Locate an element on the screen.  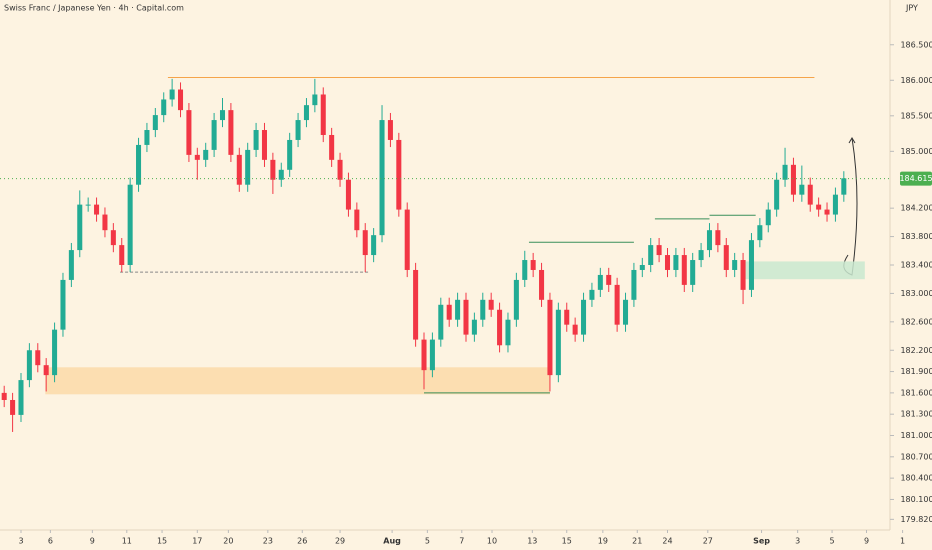
y-tick-label: 181.300 is located at coordinates (916, 414).